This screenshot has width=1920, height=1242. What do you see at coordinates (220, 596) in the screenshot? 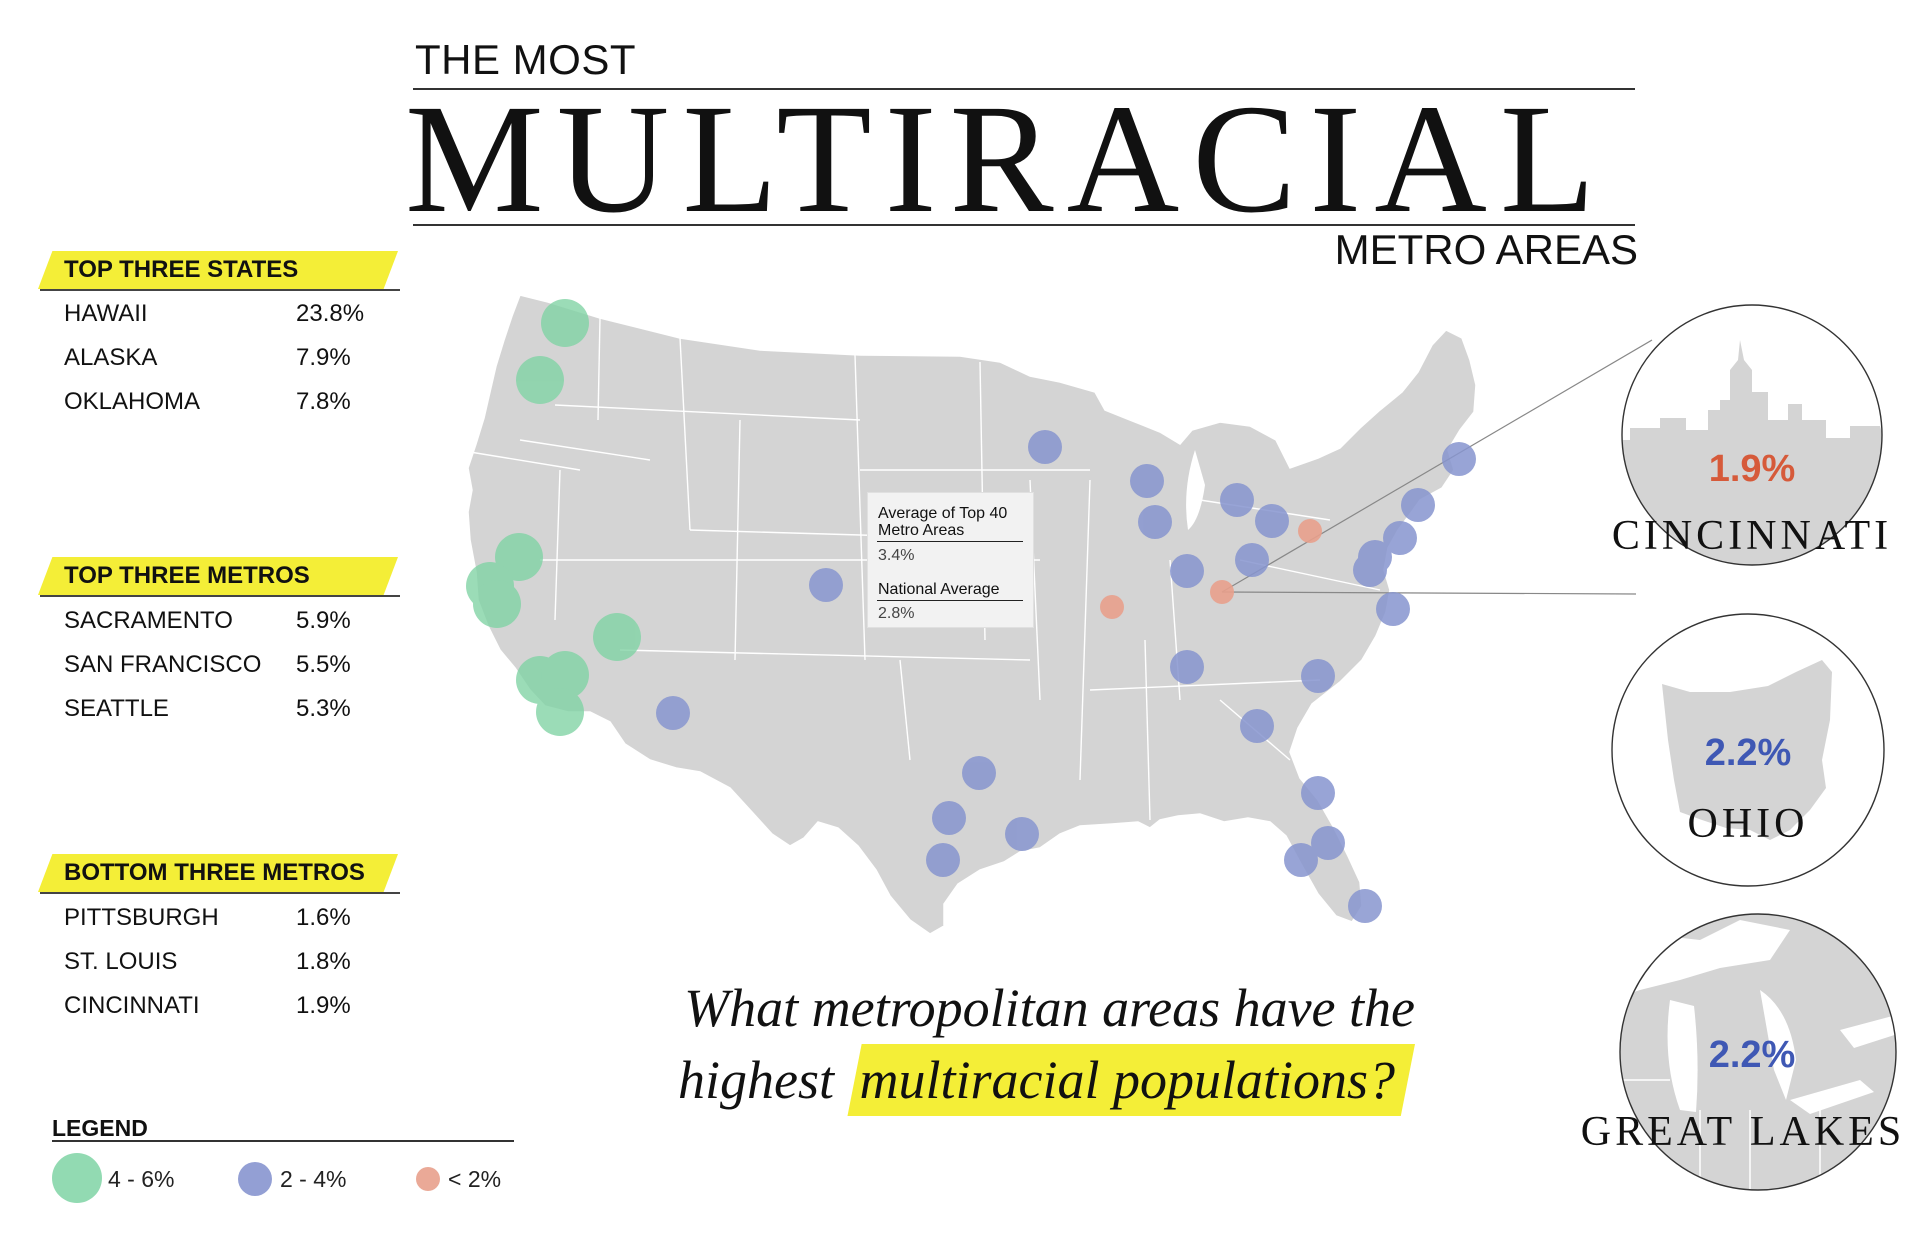
I see `top-metros-rule` at bounding box center [220, 596].